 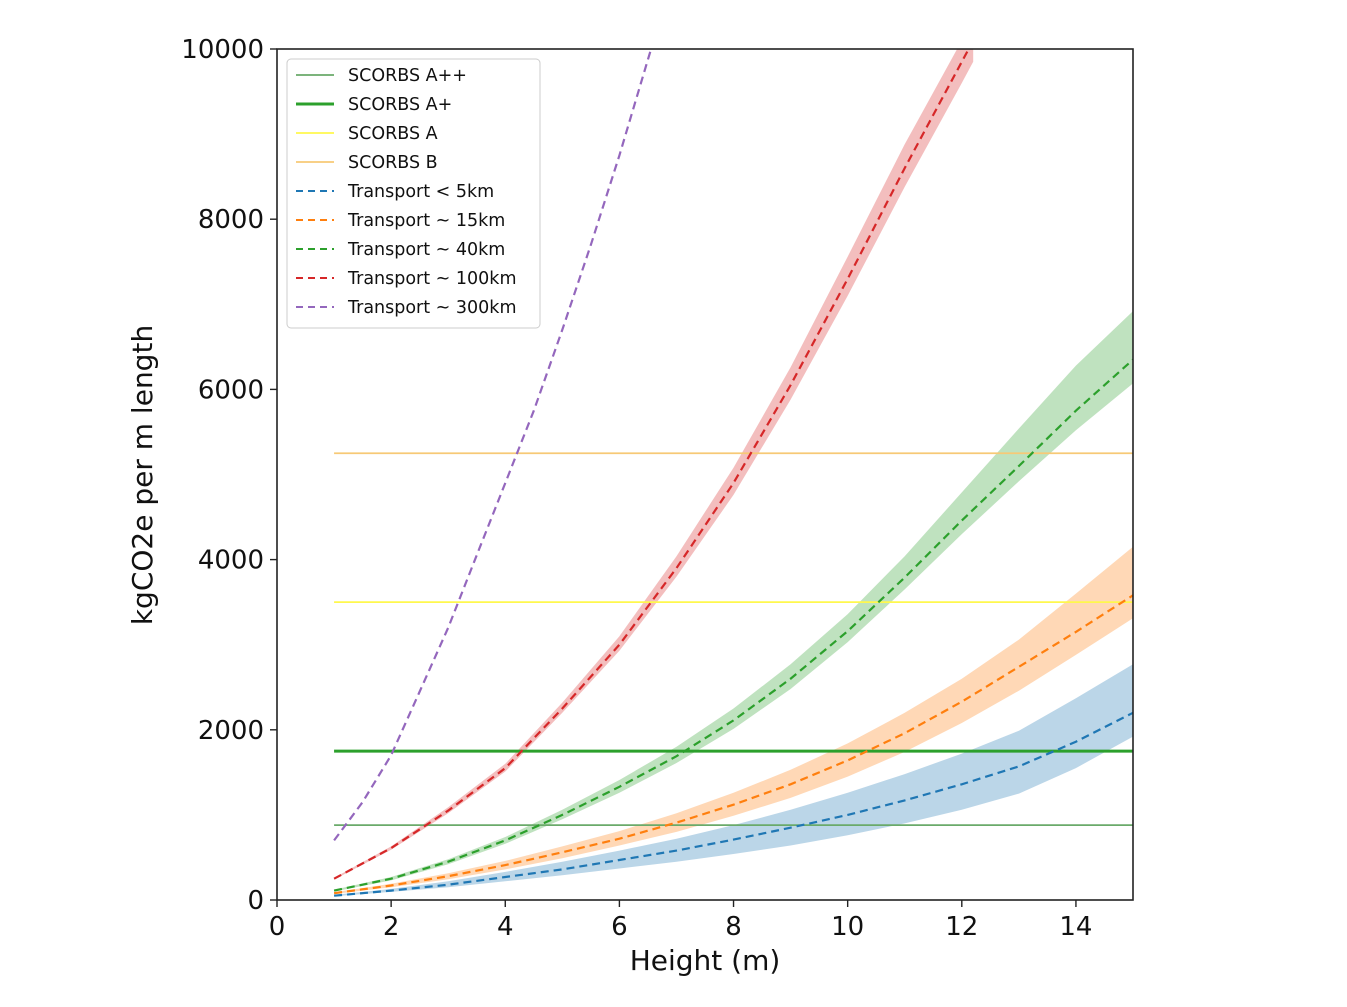 I want to click on y-tick-label: 10000, so click(x=222, y=50).